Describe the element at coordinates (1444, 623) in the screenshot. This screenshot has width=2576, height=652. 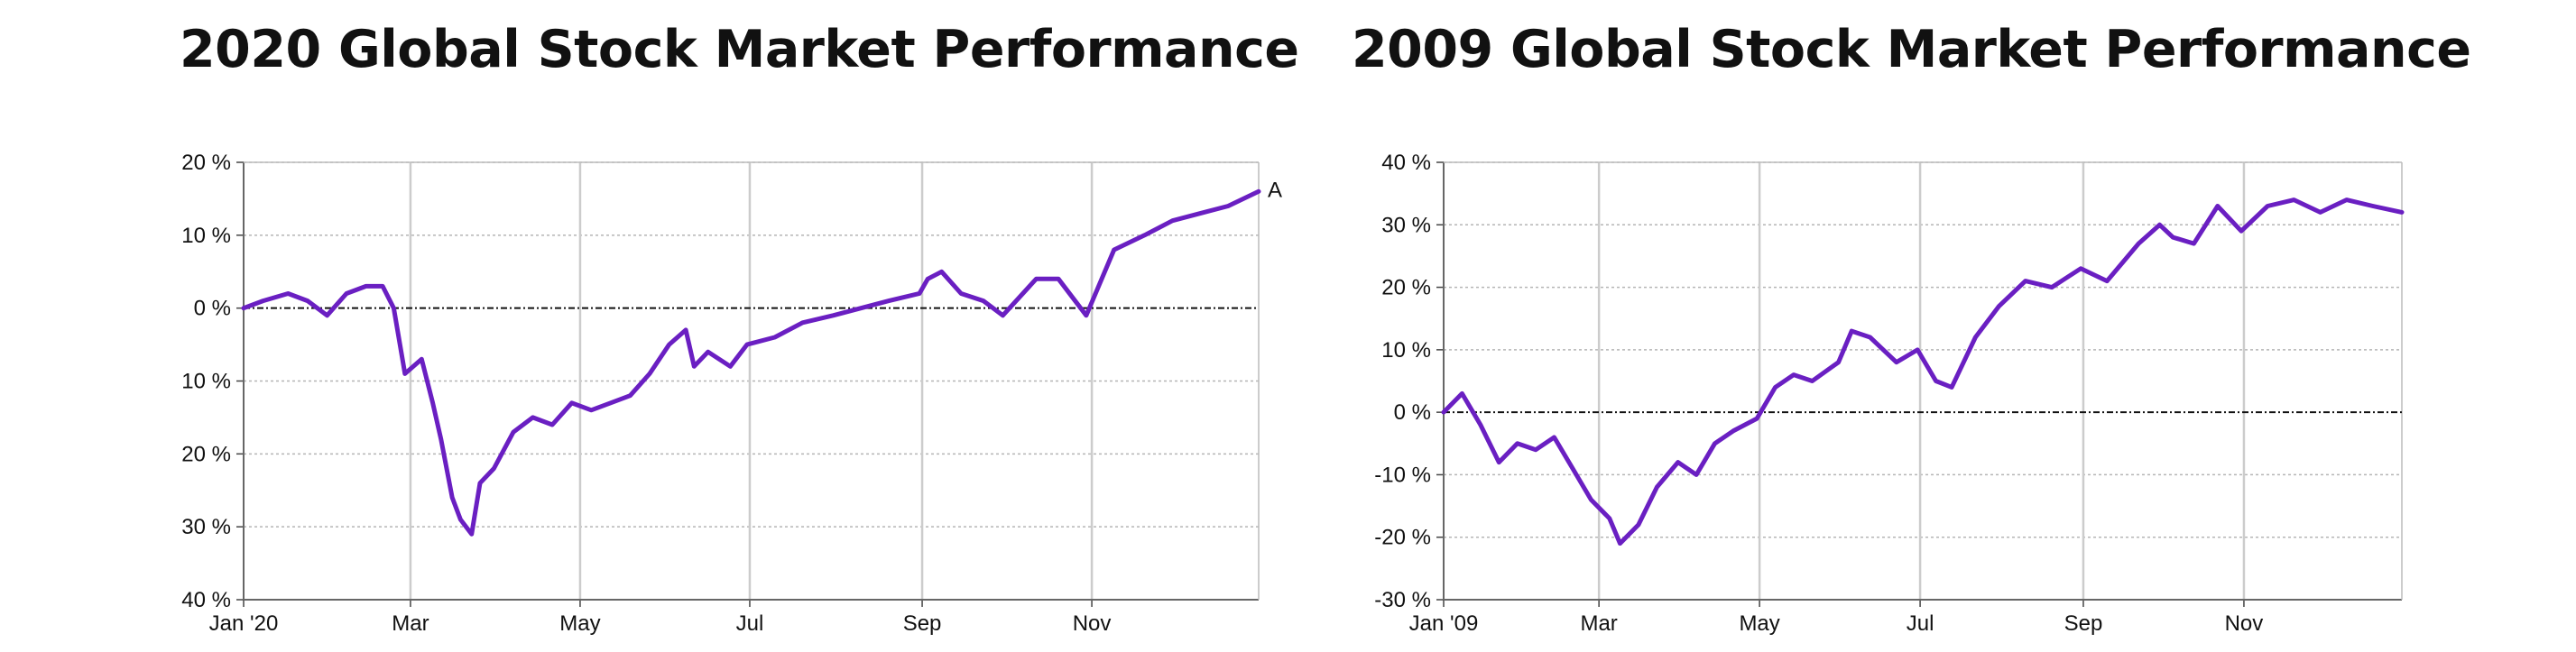
I see `x-tick-label: Jan '09` at that location.